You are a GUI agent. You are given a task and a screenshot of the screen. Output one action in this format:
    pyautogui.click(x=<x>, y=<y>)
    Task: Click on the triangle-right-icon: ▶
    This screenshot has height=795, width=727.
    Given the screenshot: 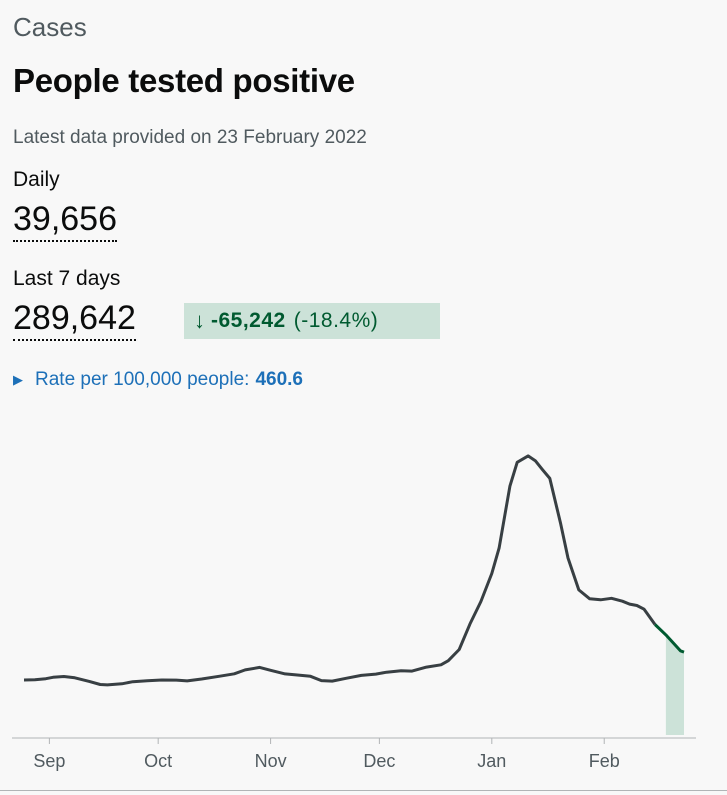 What is the action you would take?
    pyautogui.click(x=18, y=379)
    